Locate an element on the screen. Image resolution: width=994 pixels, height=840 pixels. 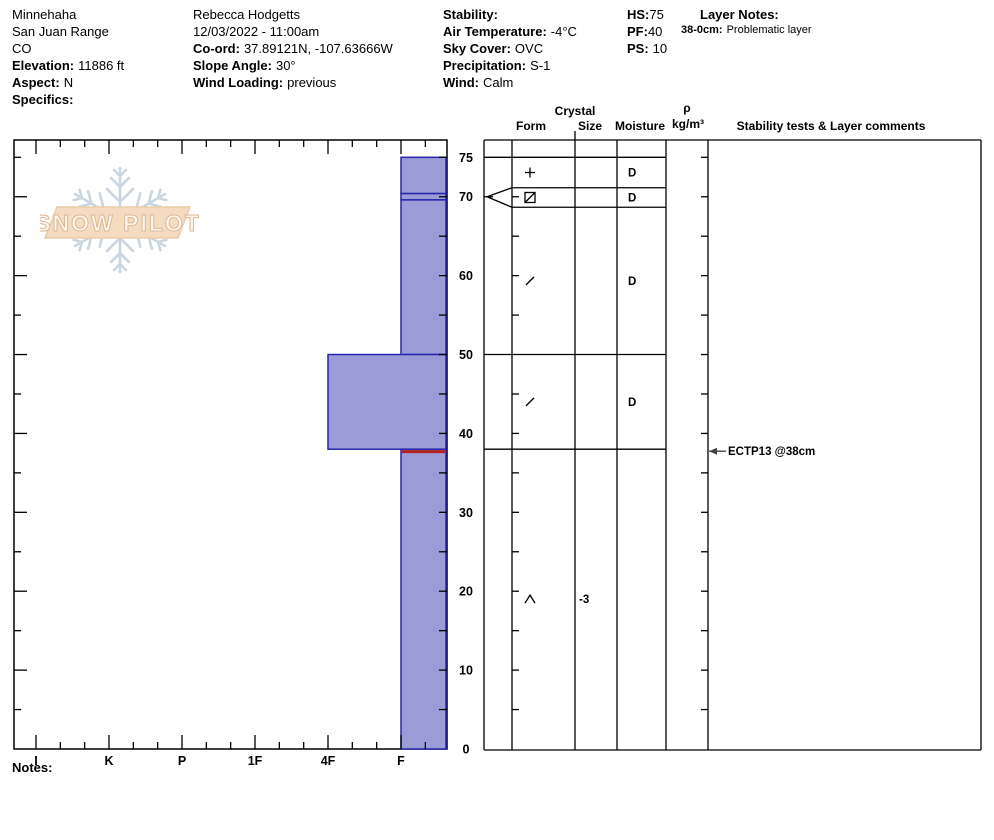
depth-axis-label: 0 is located at coordinates (466, 750).